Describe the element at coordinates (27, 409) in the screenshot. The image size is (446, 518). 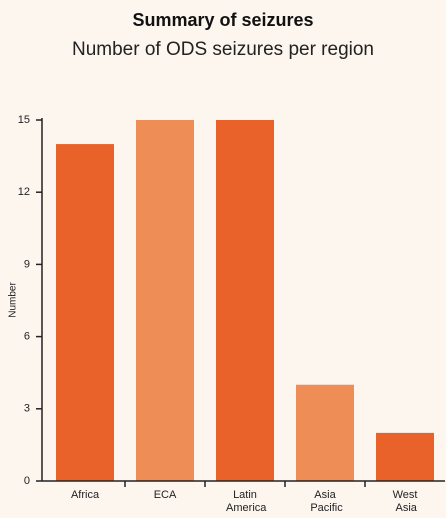
I see `y-tick-label: 3` at that location.